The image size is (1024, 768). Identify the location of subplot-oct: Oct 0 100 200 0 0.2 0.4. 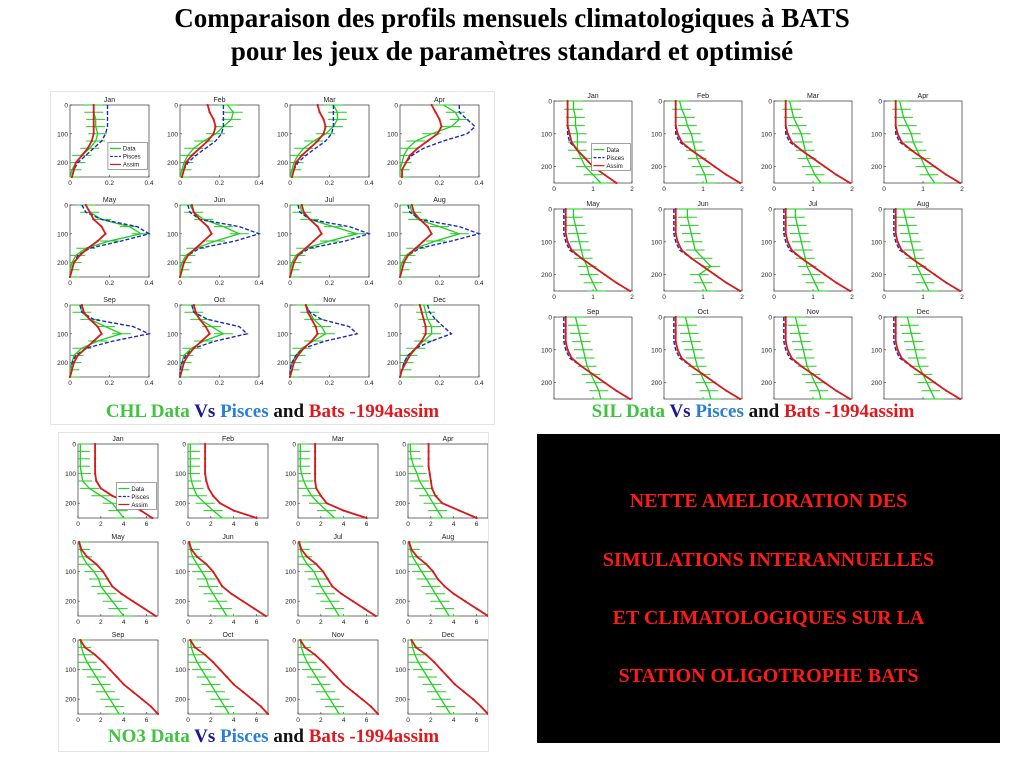
(215, 342).